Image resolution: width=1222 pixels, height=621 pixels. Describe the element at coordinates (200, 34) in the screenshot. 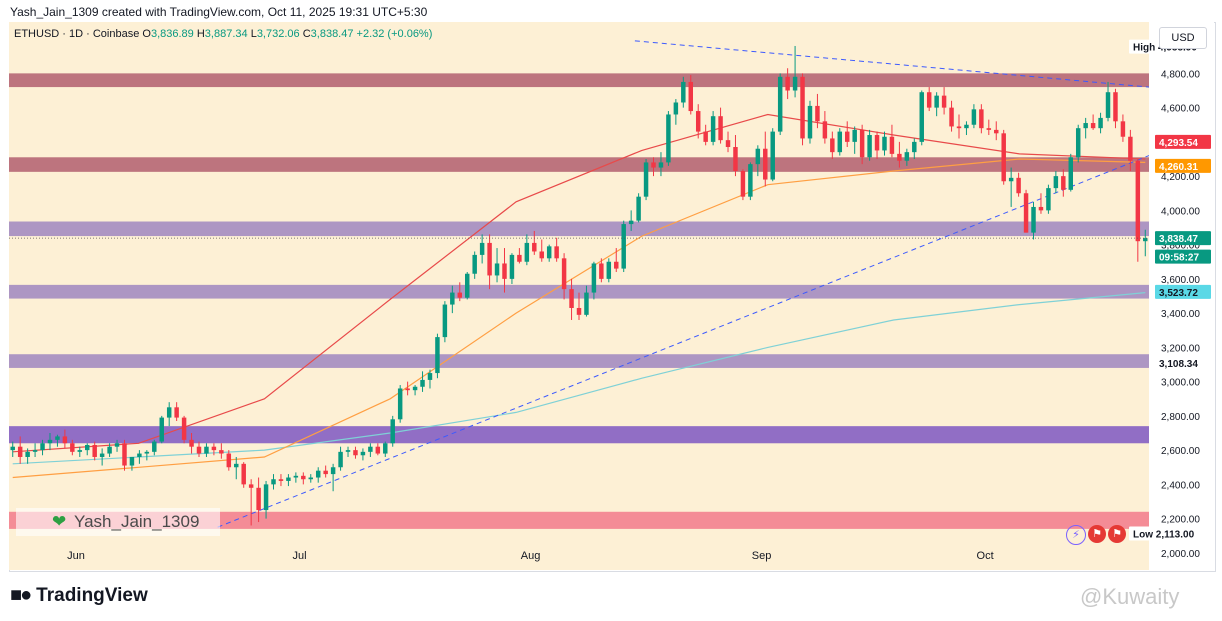

I see `legend-high-label: H` at that location.